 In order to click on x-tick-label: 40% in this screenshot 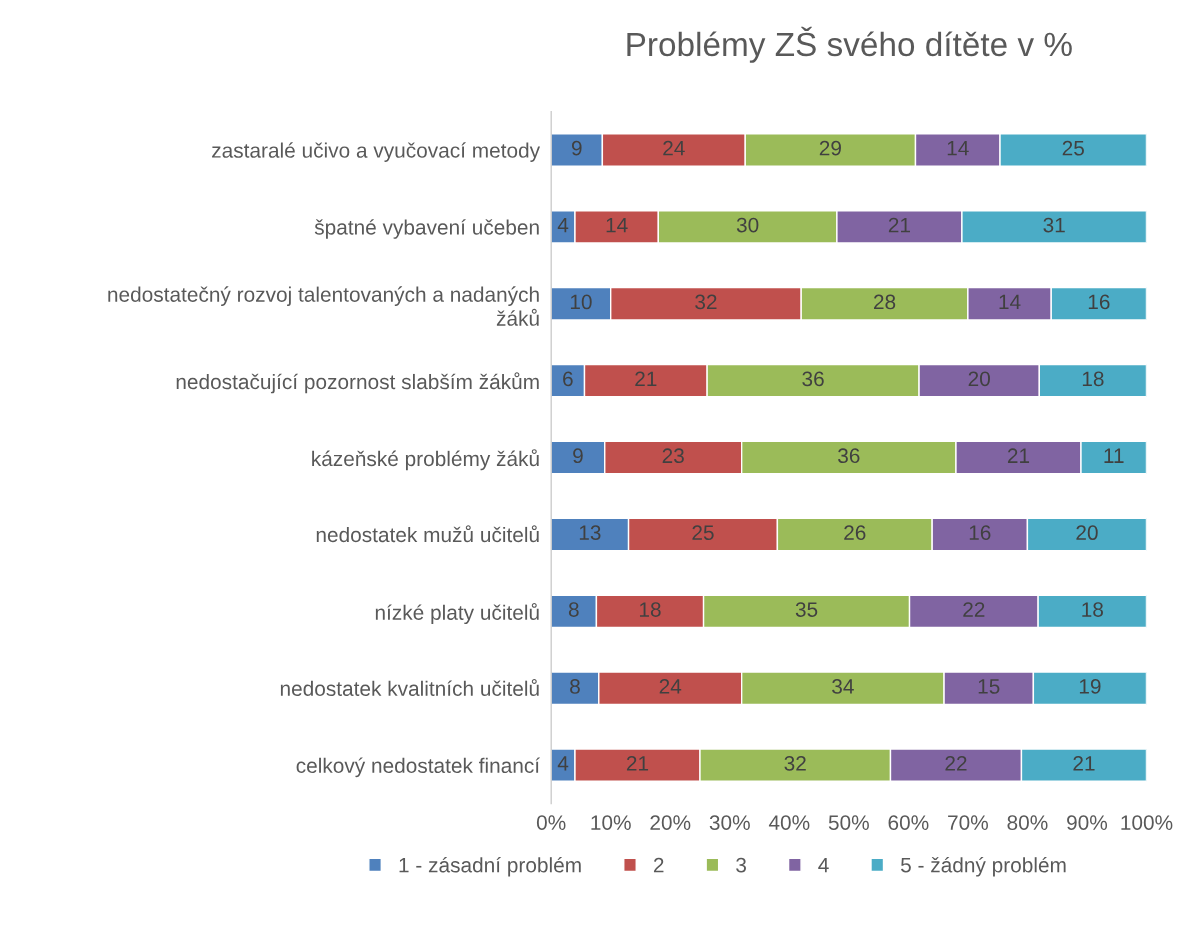, I will do `click(789, 822)`.